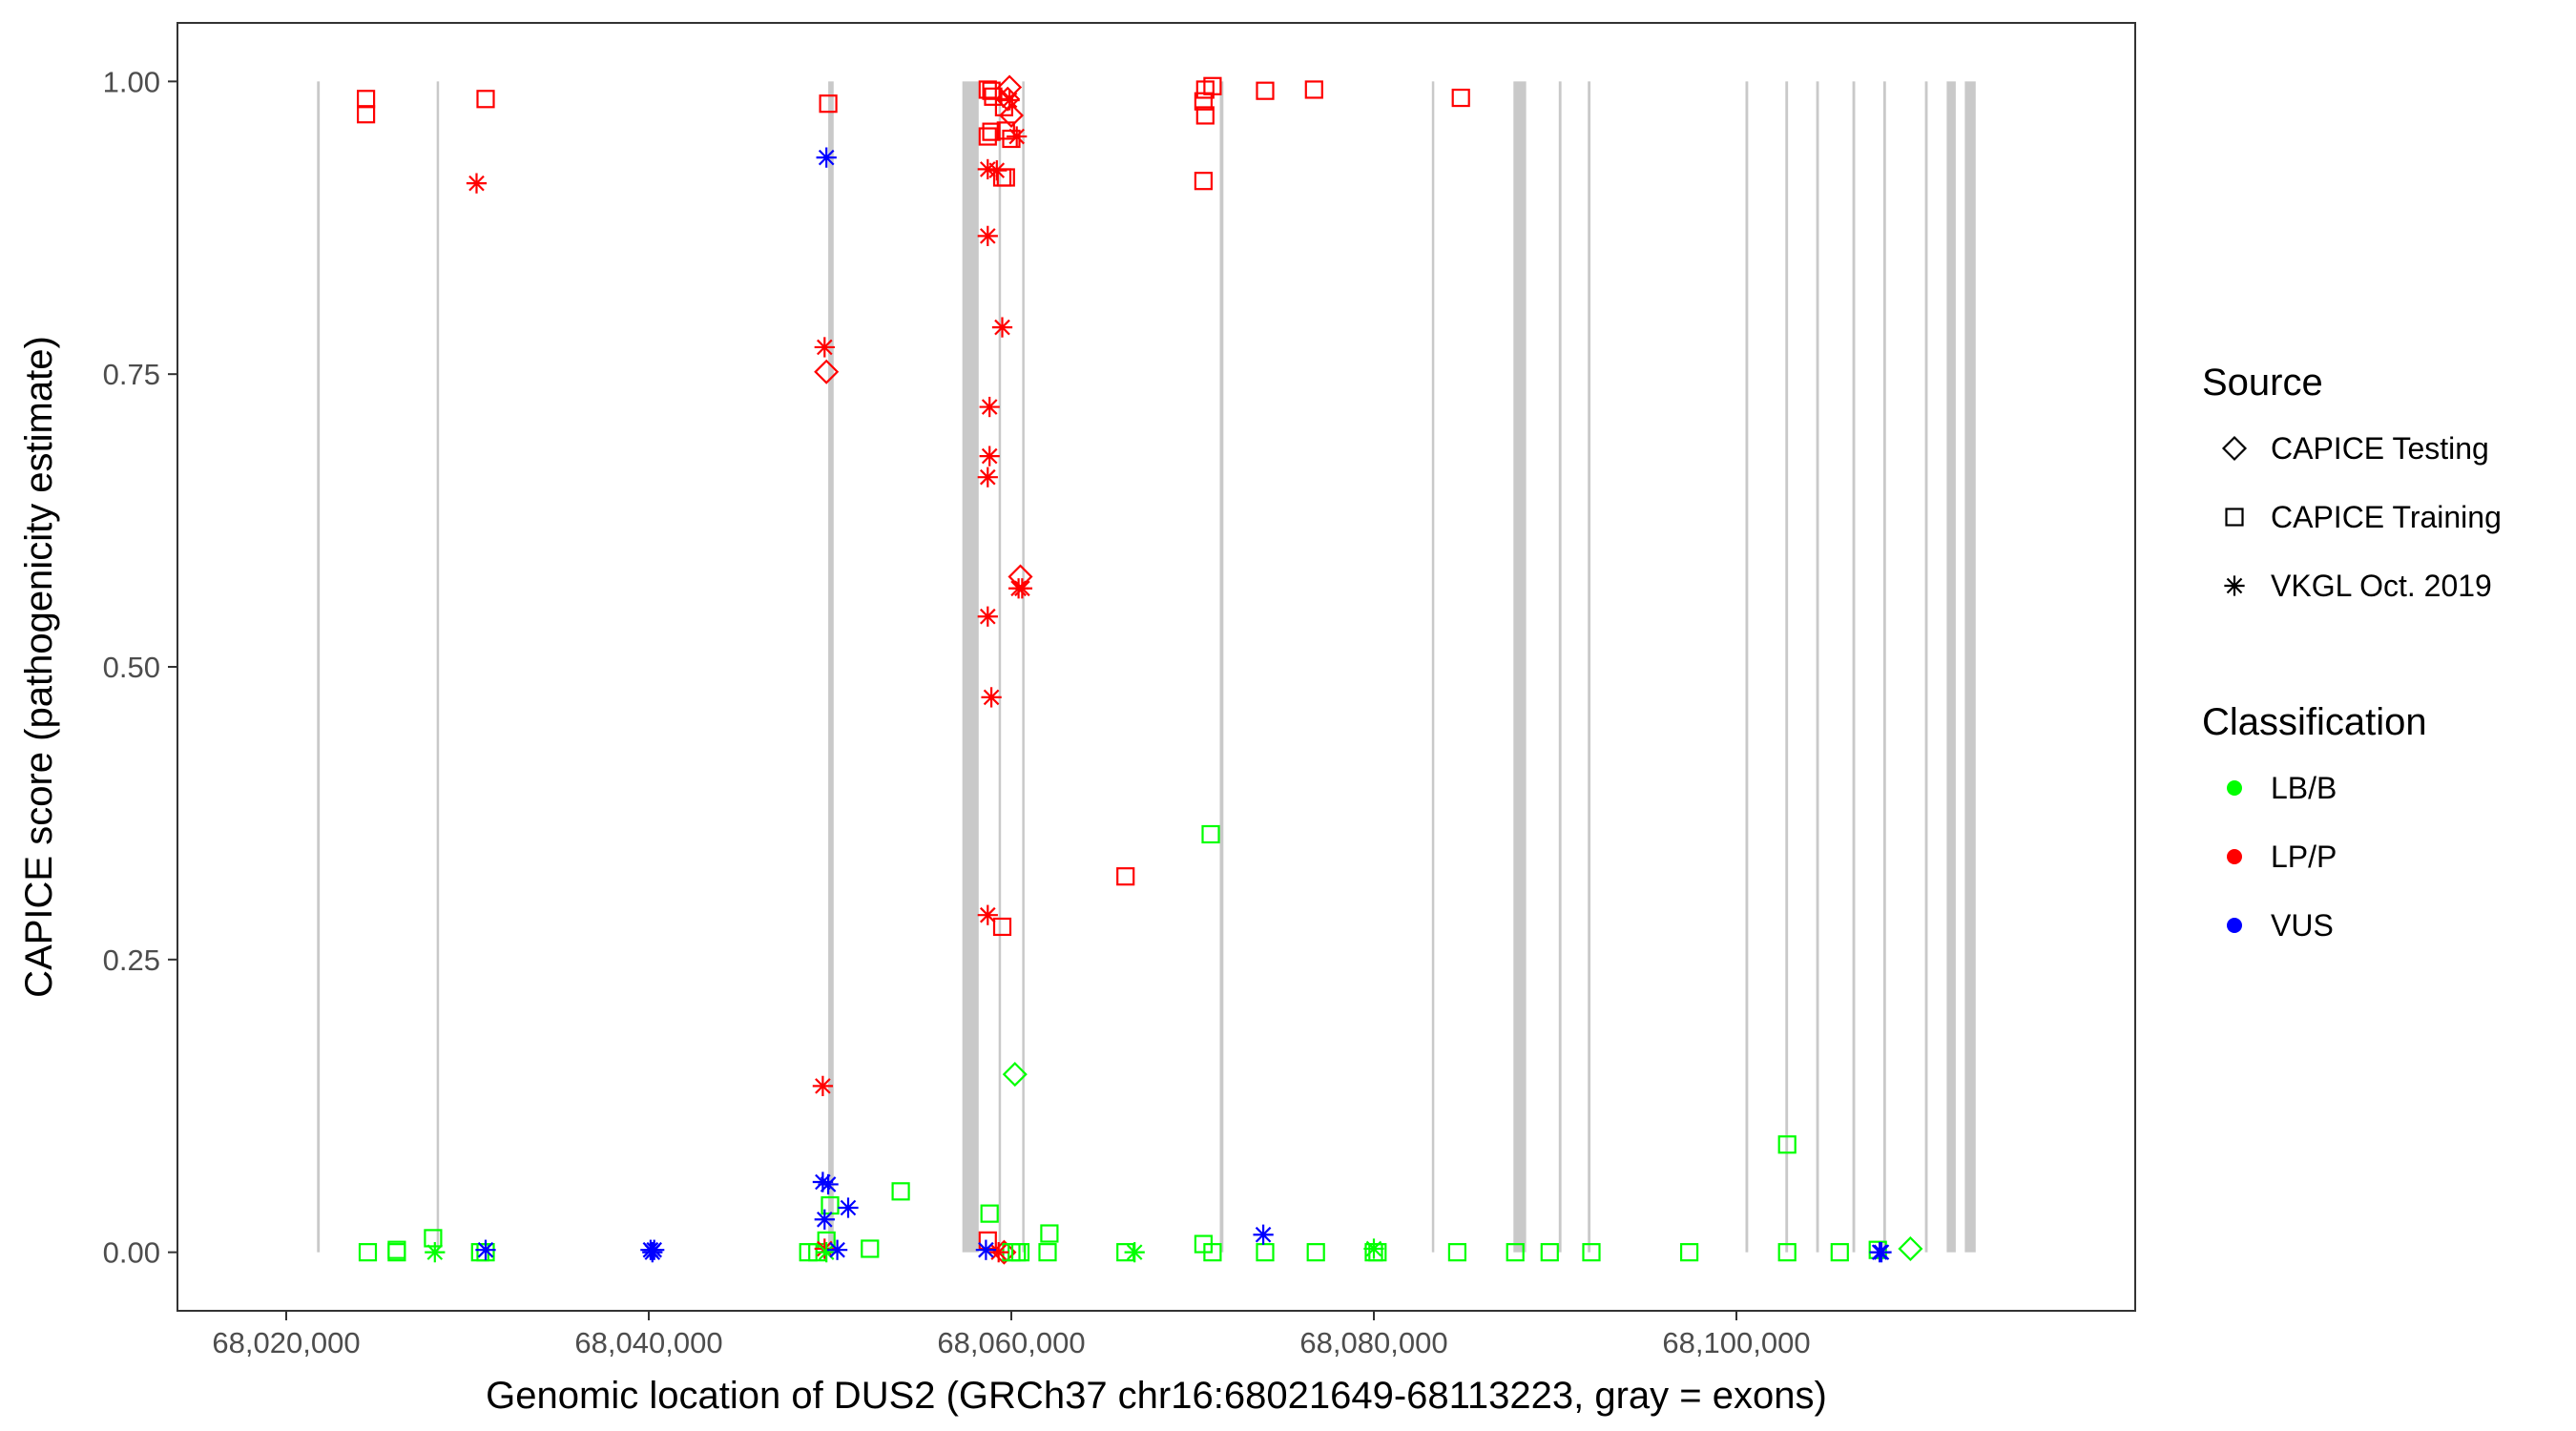 This screenshot has width=2576, height=1431. What do you see at coordinates (1736, 1342) in the screenshot?
I see `x-tick-label: 68,100,000` at bounding box center [1736, 1342].